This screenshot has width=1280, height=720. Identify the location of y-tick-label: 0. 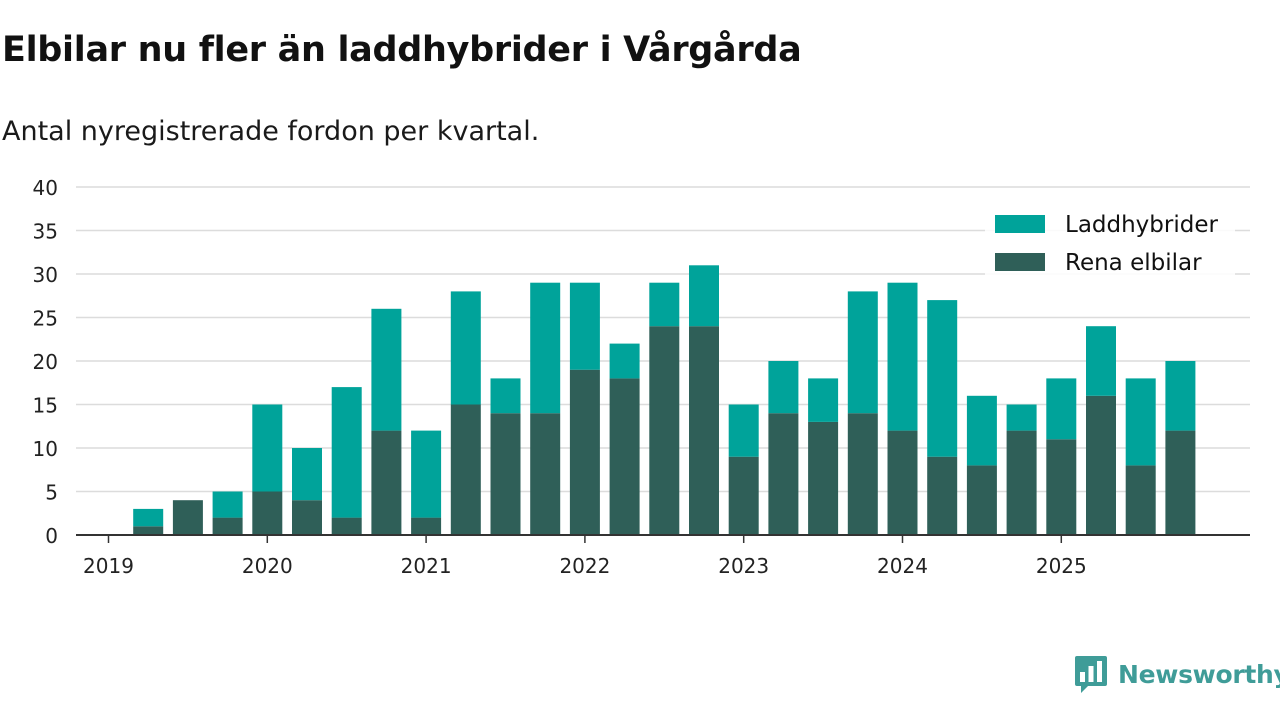
(51, 536).